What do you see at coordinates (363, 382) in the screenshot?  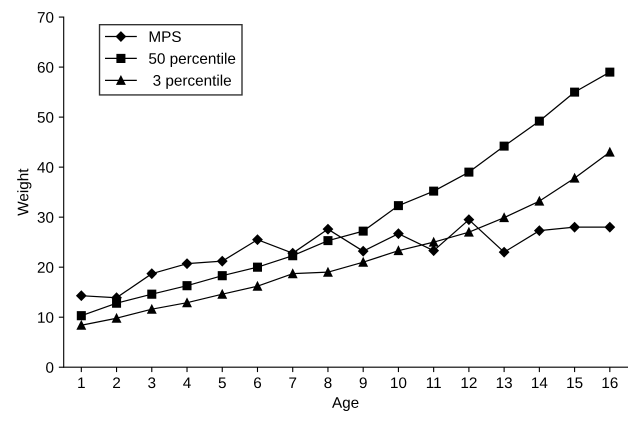 I see `x-tick-label: 9` at bounding box center [363, 382].